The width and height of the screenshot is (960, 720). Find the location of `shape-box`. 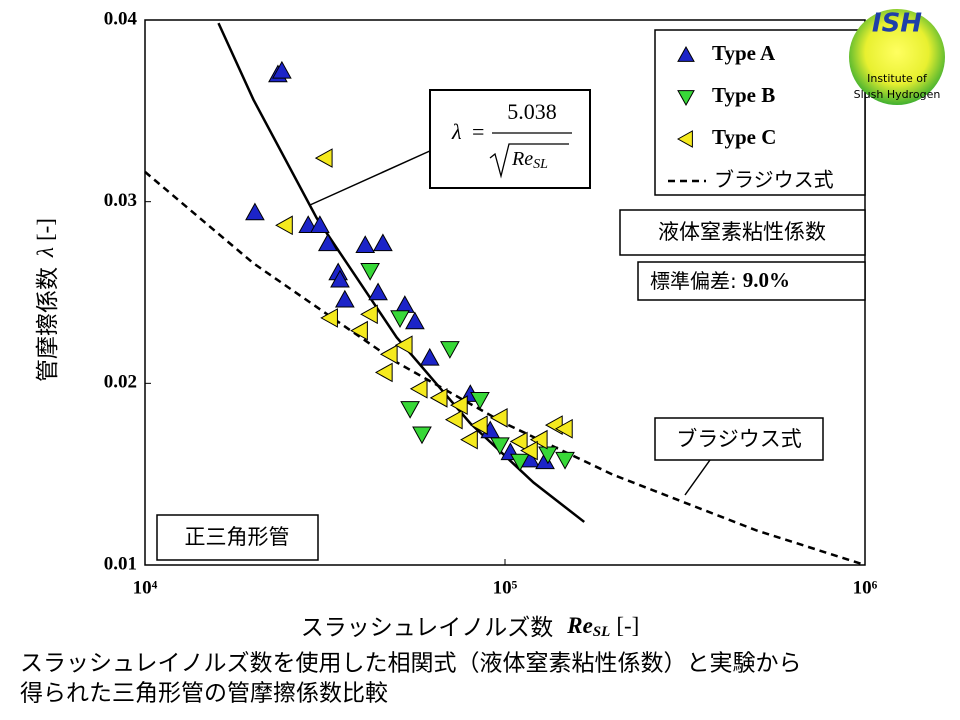

shape-box is located at coordinates (237, 537).